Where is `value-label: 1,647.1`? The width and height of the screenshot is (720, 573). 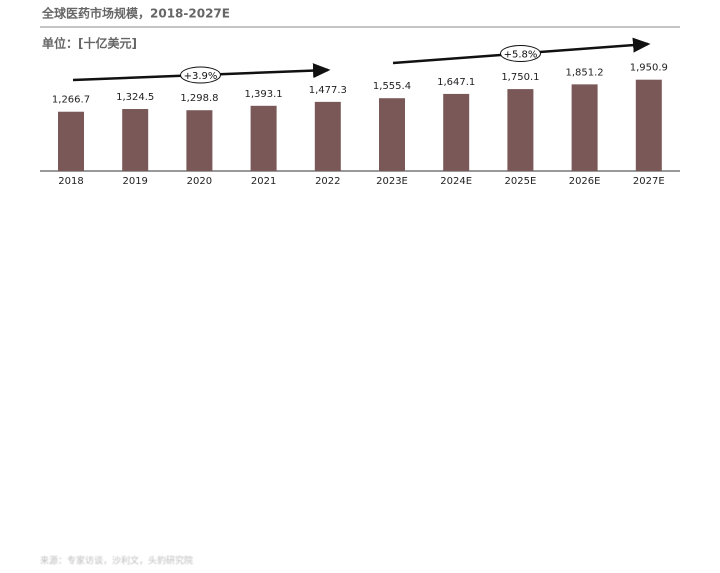
value-label: 1,647.1 is located at coordinates (456, 82).